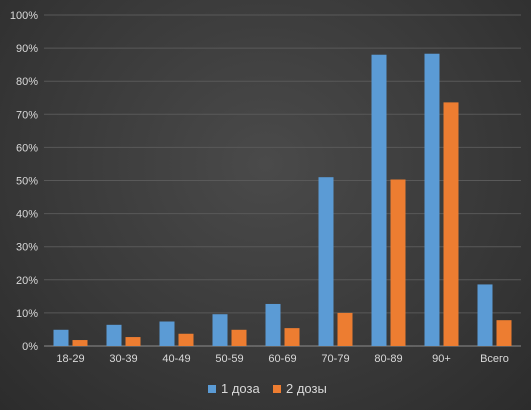  I want to click on legend: 1 доза 2 дозы, so click(267, 388).